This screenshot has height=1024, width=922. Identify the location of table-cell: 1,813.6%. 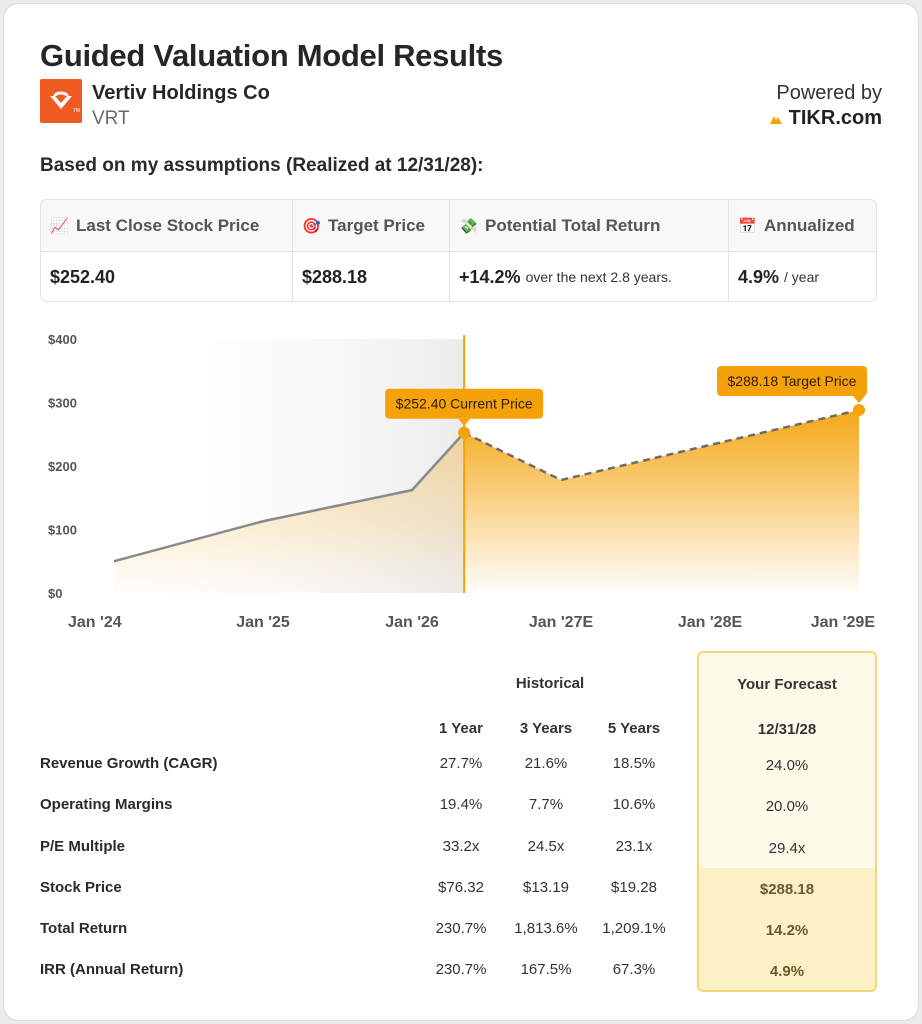
(546, 928).